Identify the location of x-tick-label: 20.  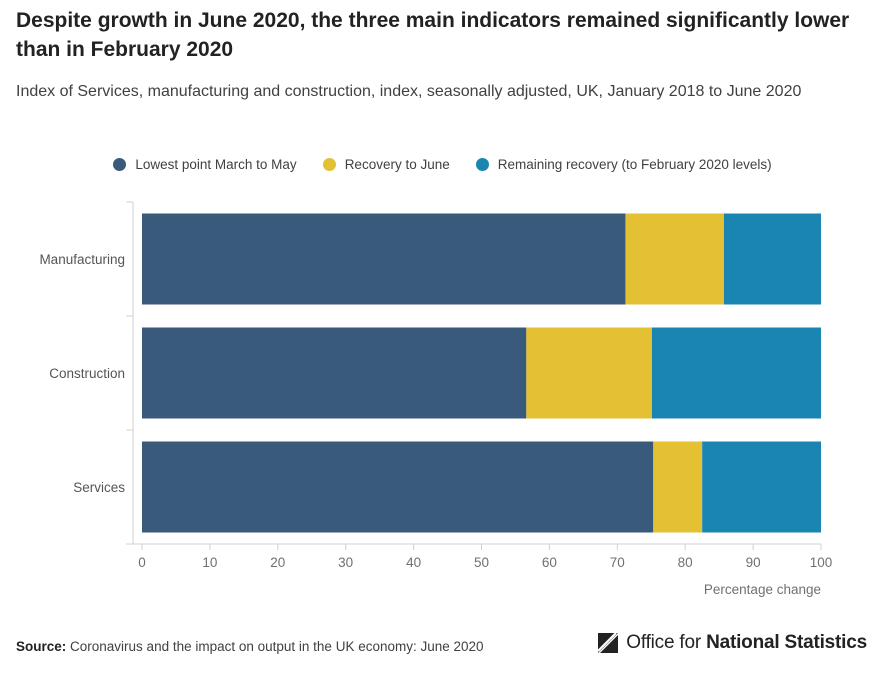
(277, 562).